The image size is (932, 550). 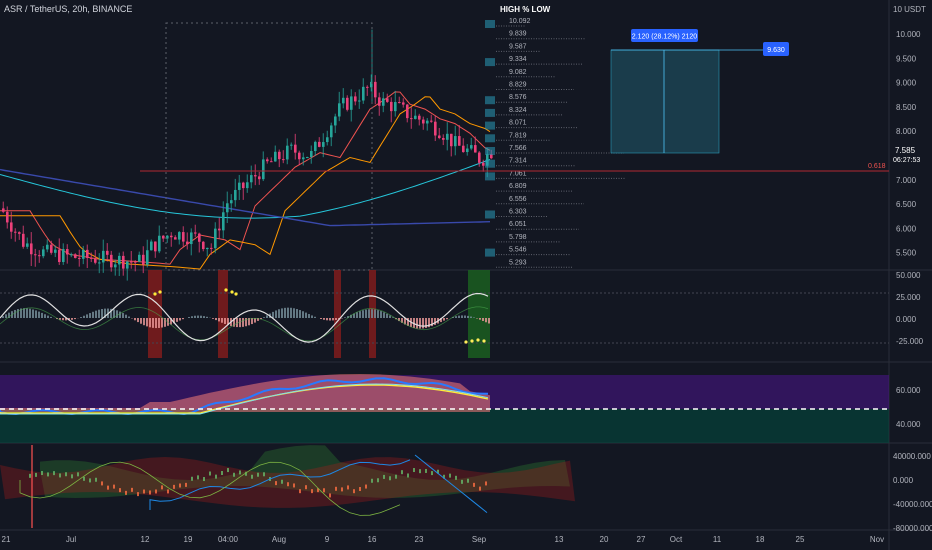 I want to click on profile-level-label: 9.082, so click(x=518, y=72).